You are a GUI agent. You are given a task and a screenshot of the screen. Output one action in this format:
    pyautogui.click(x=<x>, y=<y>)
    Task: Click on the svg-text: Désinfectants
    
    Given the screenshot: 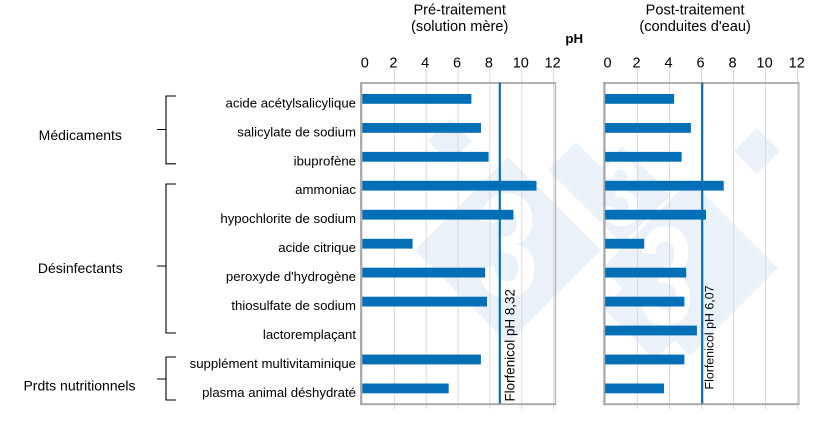 What is the action you would take?
    pyautogui.click(x=80, y=268)
    